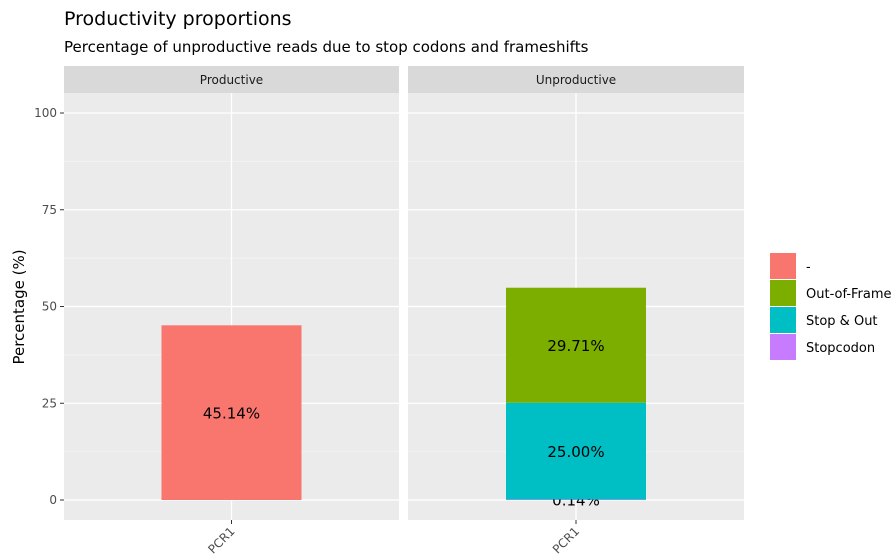 This screenshot has width=896, height=558. Describe the element at coordinates (49, 307) in the screenshot. I see `y-tick-label: 50` at that location.